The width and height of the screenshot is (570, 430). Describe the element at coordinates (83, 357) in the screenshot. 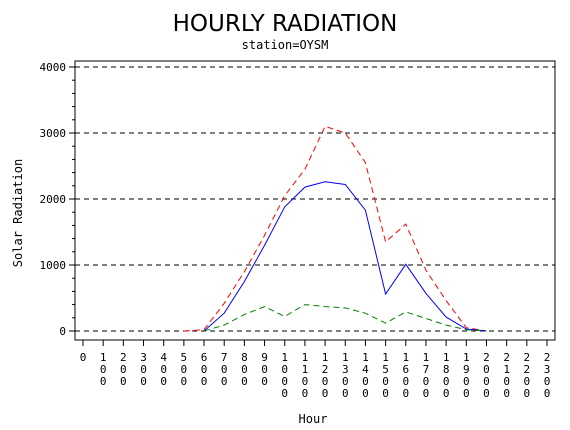

I see `x-tick-label: 0` at that location.